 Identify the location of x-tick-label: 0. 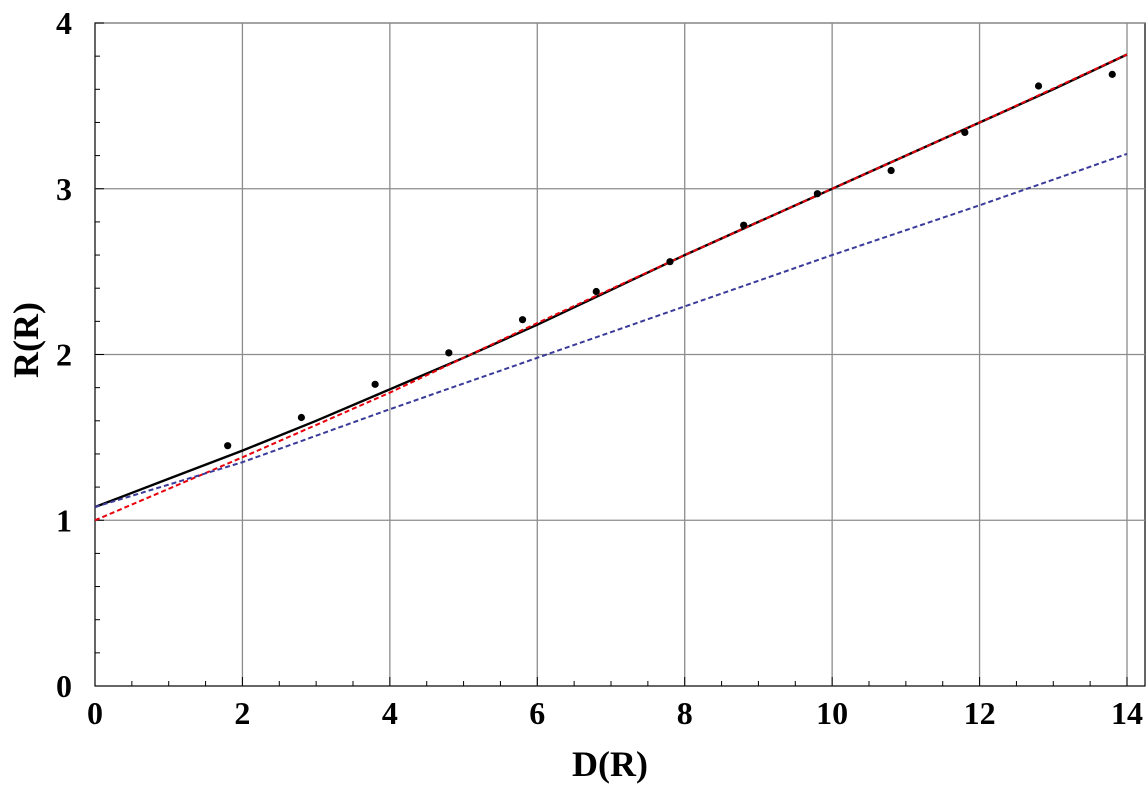
(95, 713).